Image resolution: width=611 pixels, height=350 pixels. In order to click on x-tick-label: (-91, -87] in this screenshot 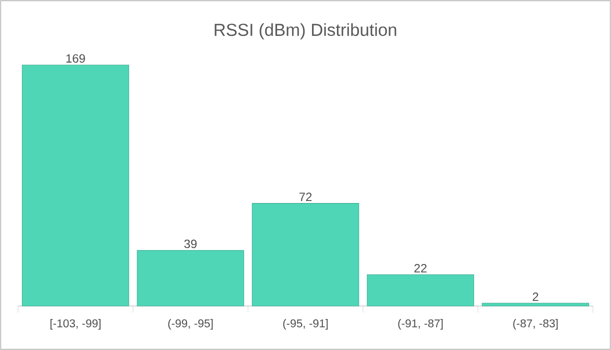, I will do `click(420, 324)`.